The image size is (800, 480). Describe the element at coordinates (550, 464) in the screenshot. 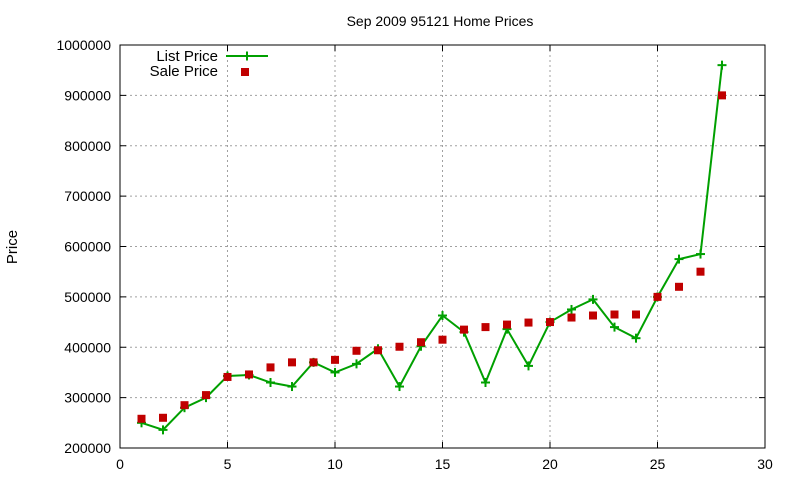

I see `x-tick-label: 20` at that location.